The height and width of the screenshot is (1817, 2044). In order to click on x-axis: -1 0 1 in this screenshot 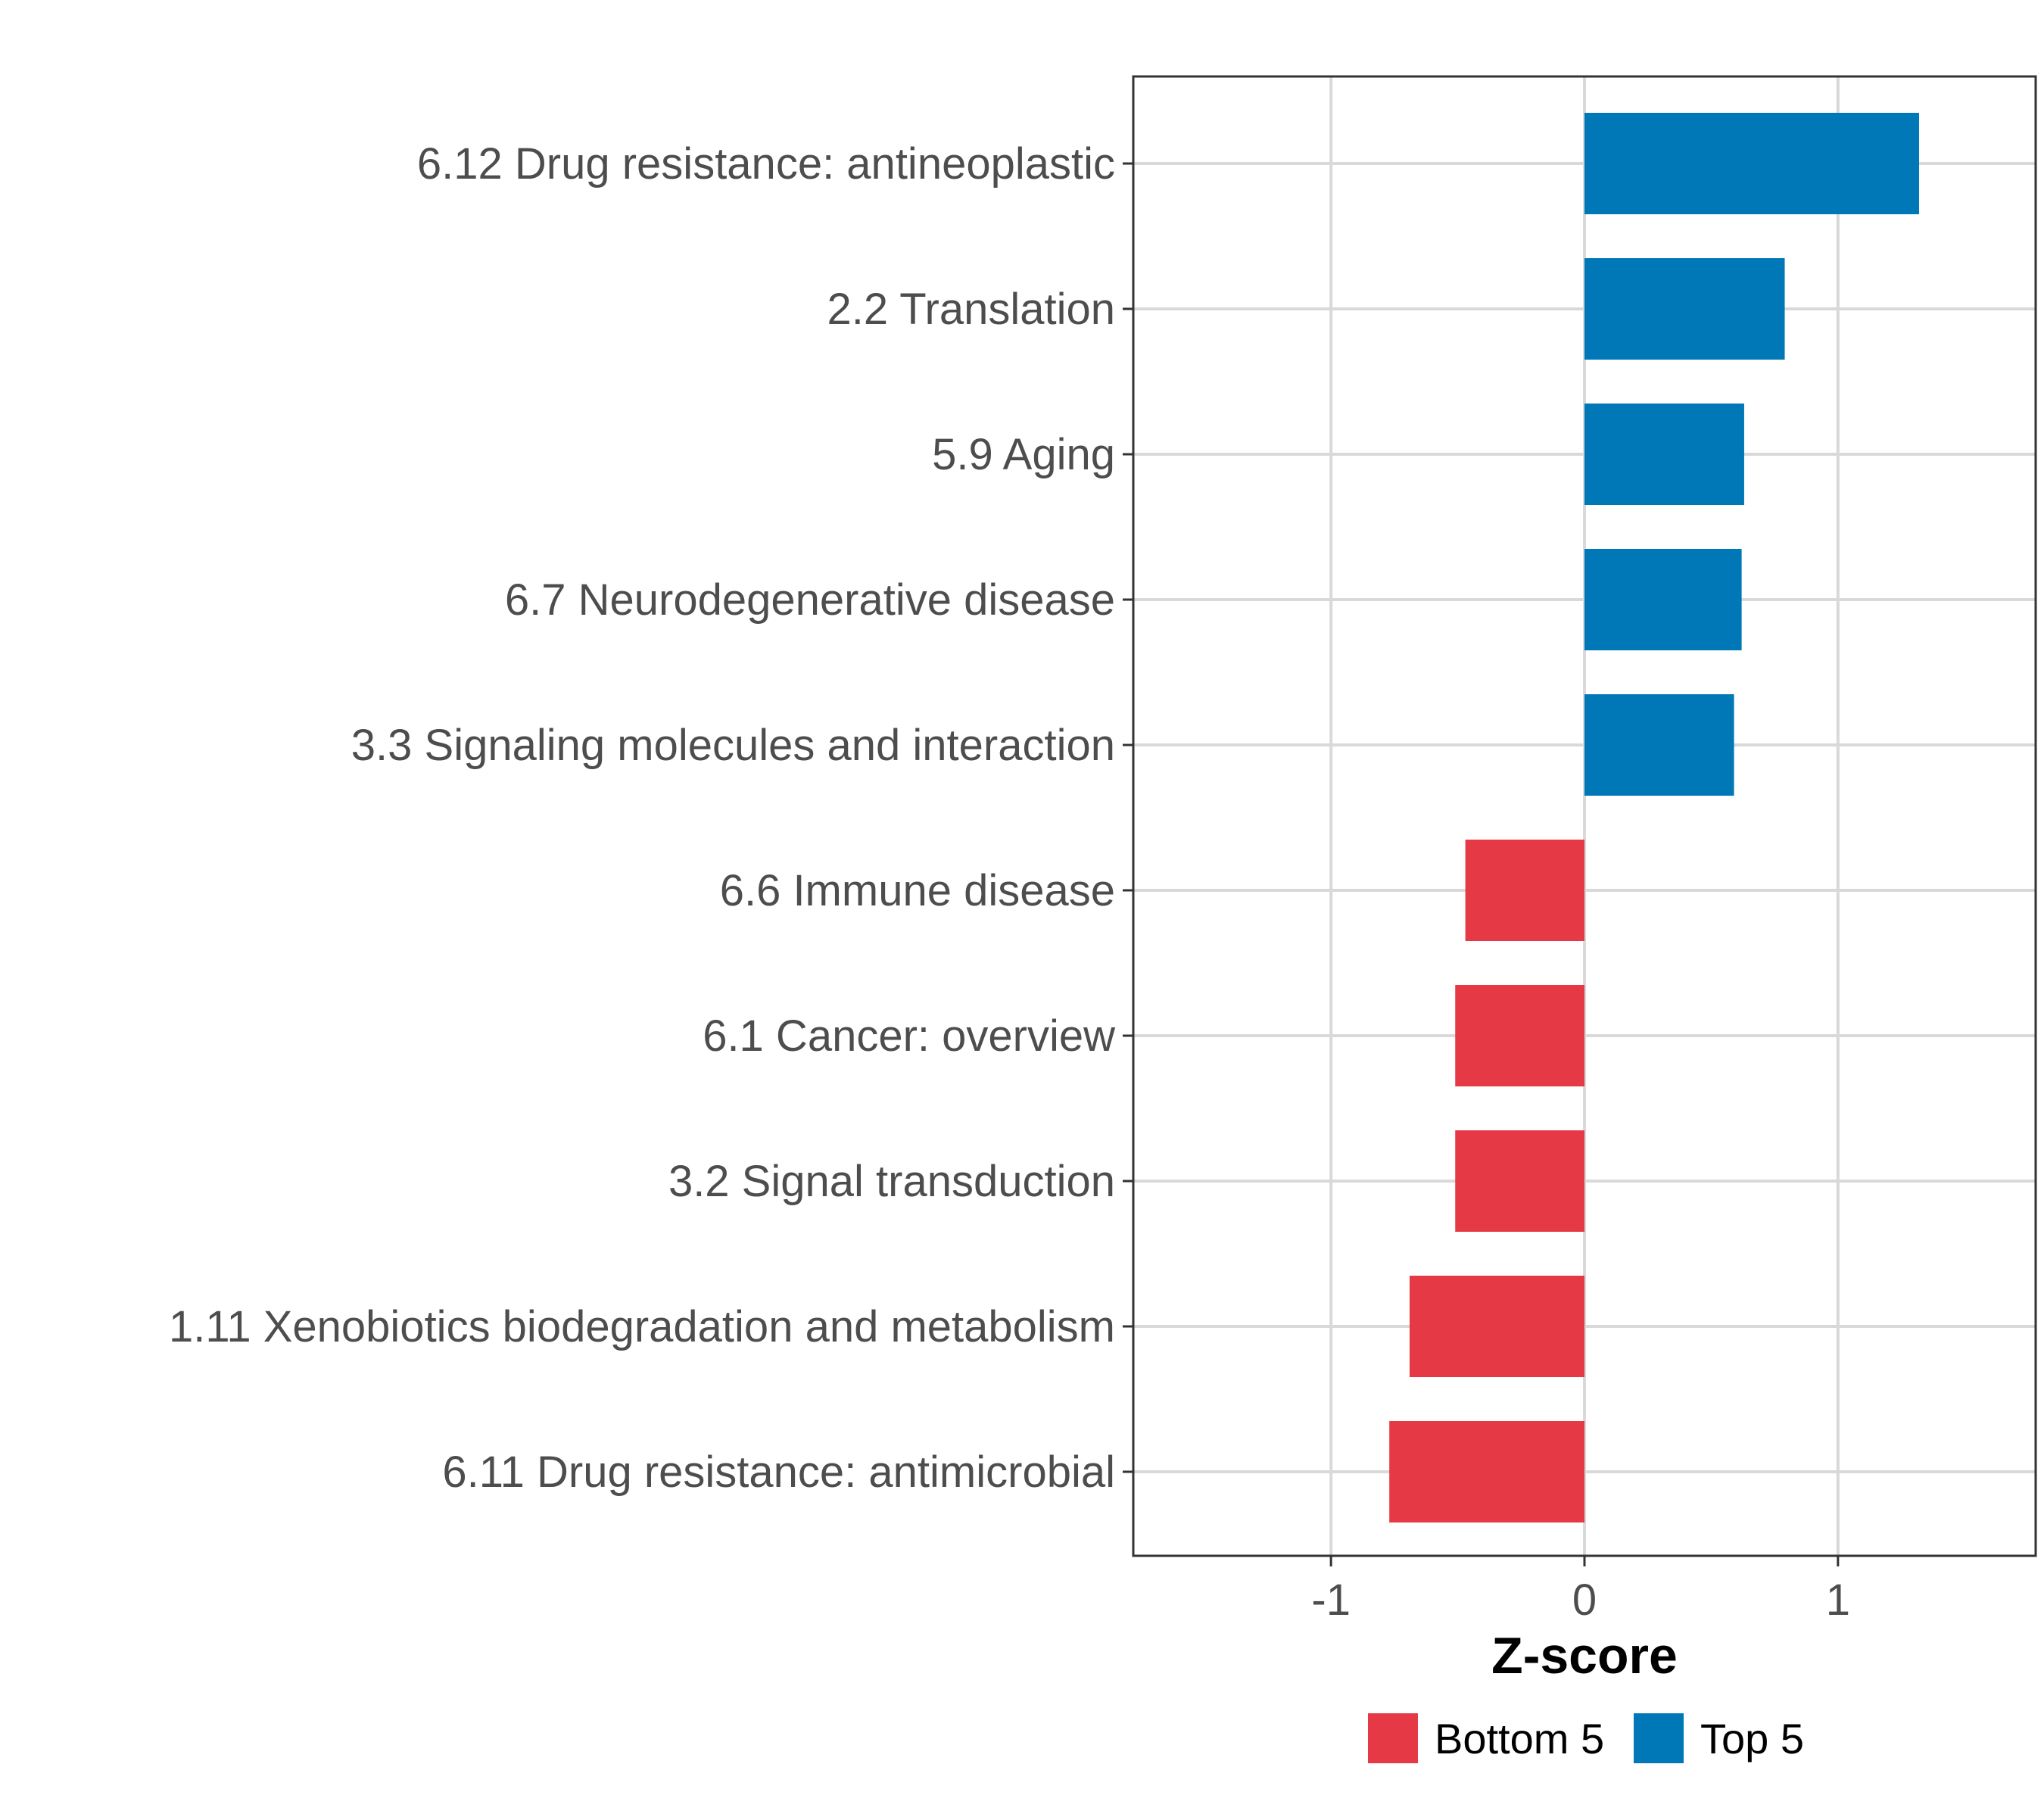, I will do `click(1581, 1590)`.